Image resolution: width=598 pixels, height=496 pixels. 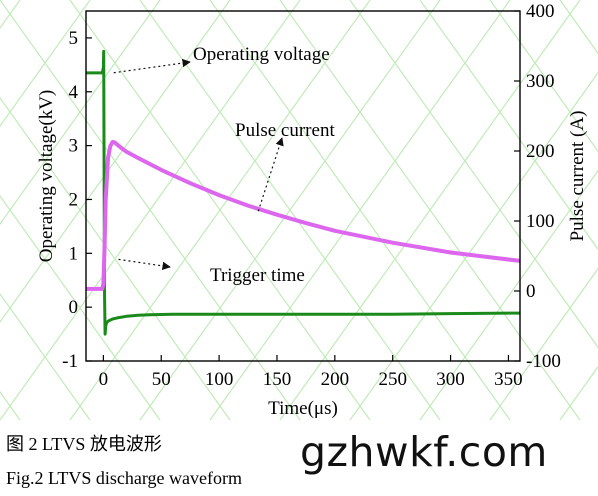 I want to click on y-right-tick-label: -100, so click(x=543, y=361).